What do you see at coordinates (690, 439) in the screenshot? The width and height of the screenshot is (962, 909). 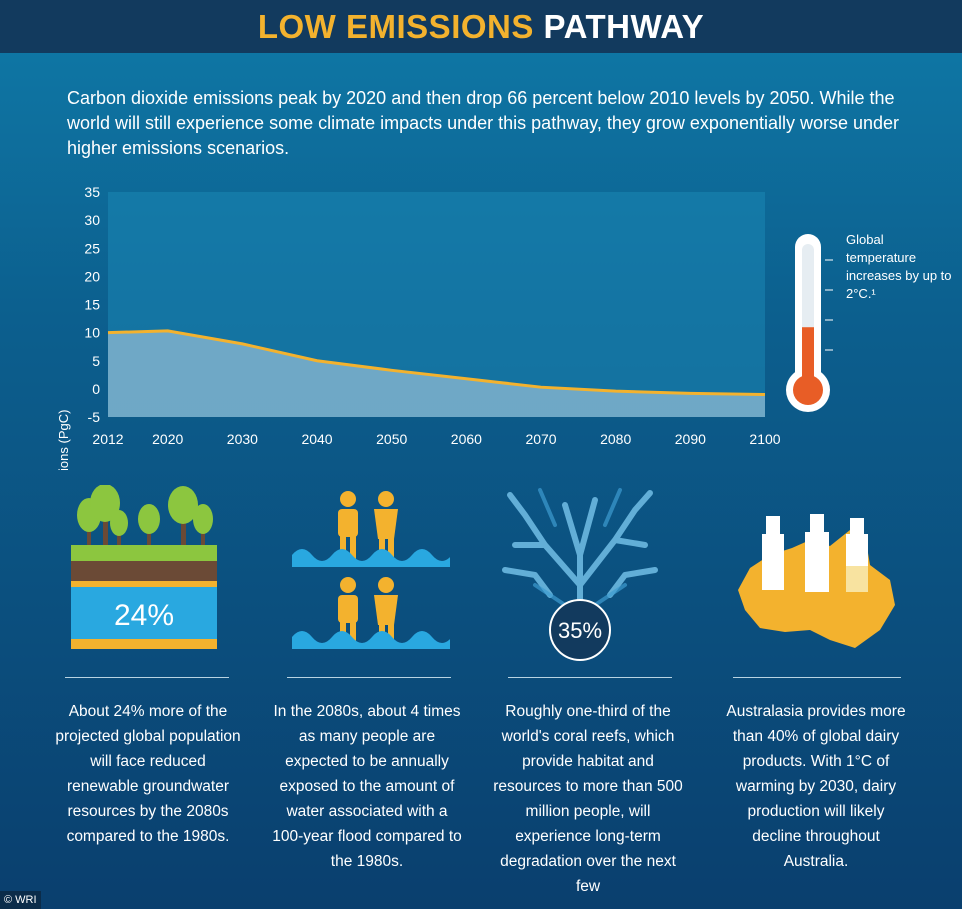 I see `x-tick-label: 2090` at bounding box center [690, 439].